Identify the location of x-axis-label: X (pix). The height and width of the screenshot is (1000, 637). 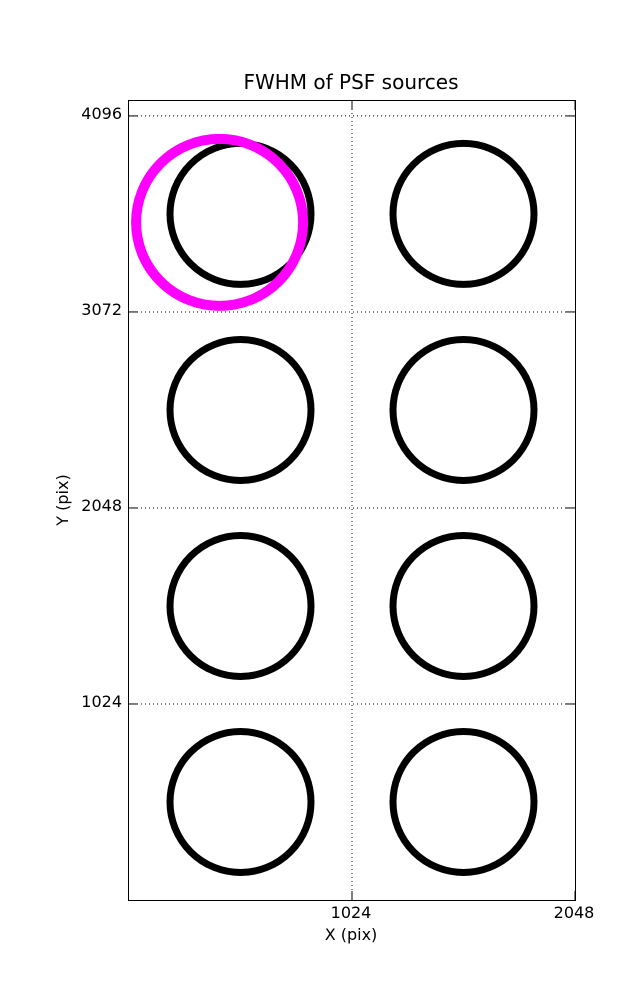
(351, 934).